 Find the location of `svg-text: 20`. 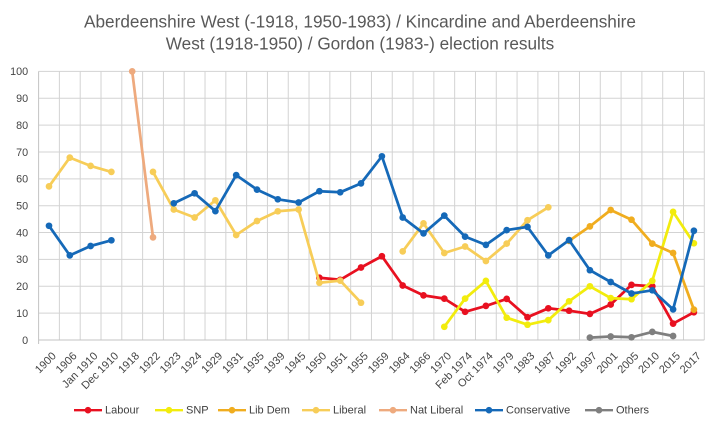

svg-text: 20 is located at coordinates (22, 287).